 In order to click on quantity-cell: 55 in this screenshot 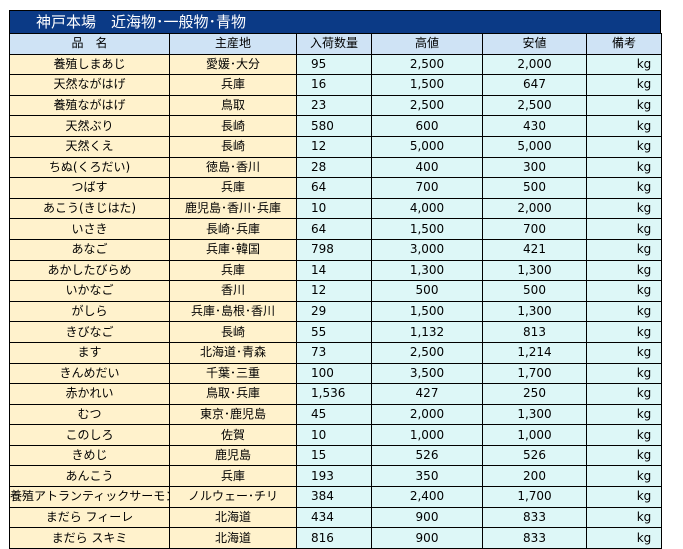, I will do `click(334, 332)`.